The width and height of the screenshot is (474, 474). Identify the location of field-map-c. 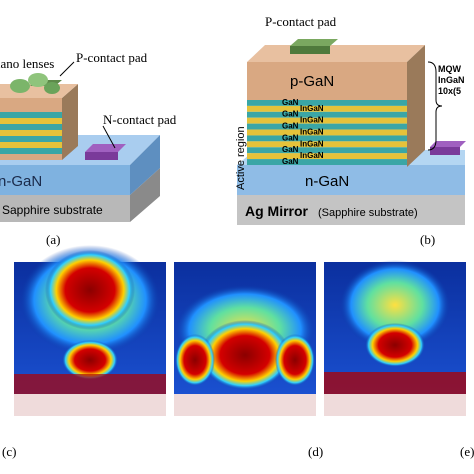
(90, 330).